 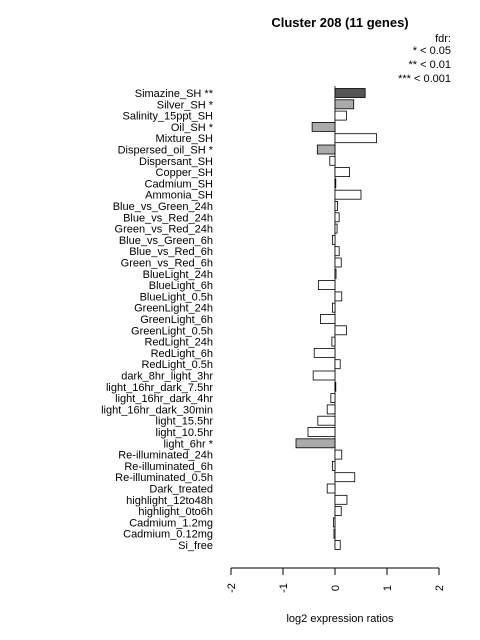 I want to click on chart-title: Cluster 208 (11 genes), so click(x=339, y=22).